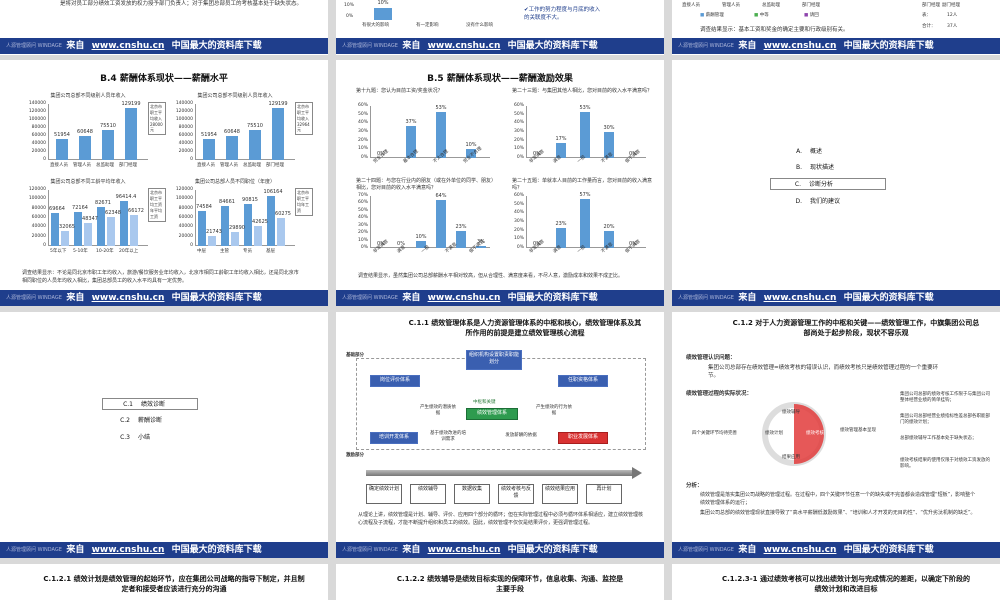 The width and height of the screenshot is (1000, 600). I want to click on flow-step: 绩效考核与反馈, so click(516, 494).